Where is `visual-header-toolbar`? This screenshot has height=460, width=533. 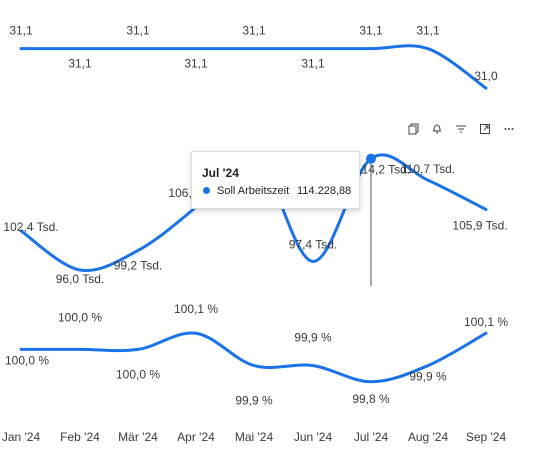 visual-header-toolbar is located at coordinates (461, 129).